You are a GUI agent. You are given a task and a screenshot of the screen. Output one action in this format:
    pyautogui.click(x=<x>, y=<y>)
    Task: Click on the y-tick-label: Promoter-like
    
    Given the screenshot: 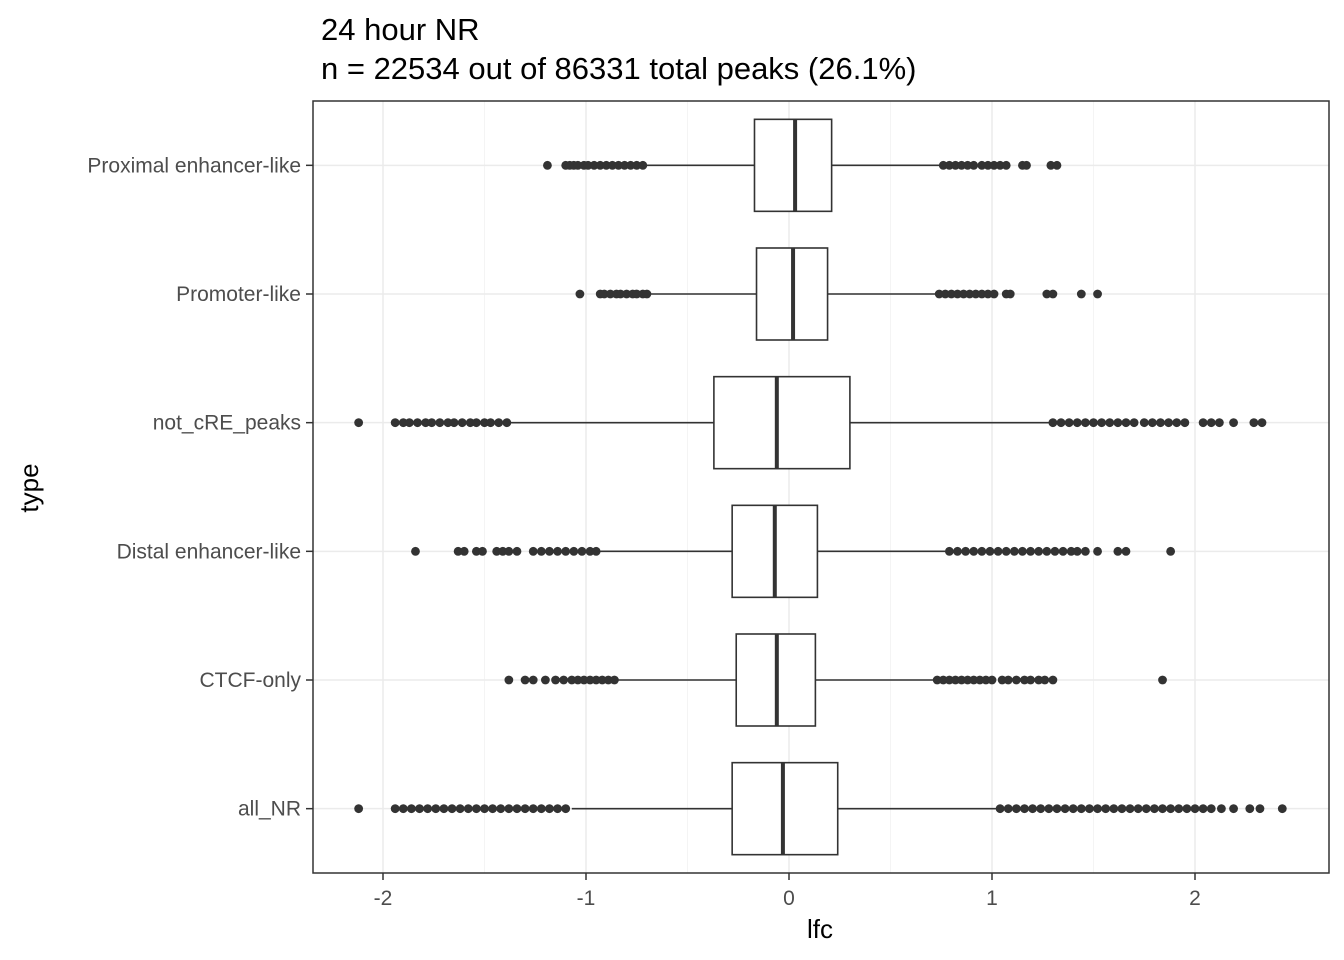 What is the action you would take?
    pyautogui.click(x=238, y=294)
    